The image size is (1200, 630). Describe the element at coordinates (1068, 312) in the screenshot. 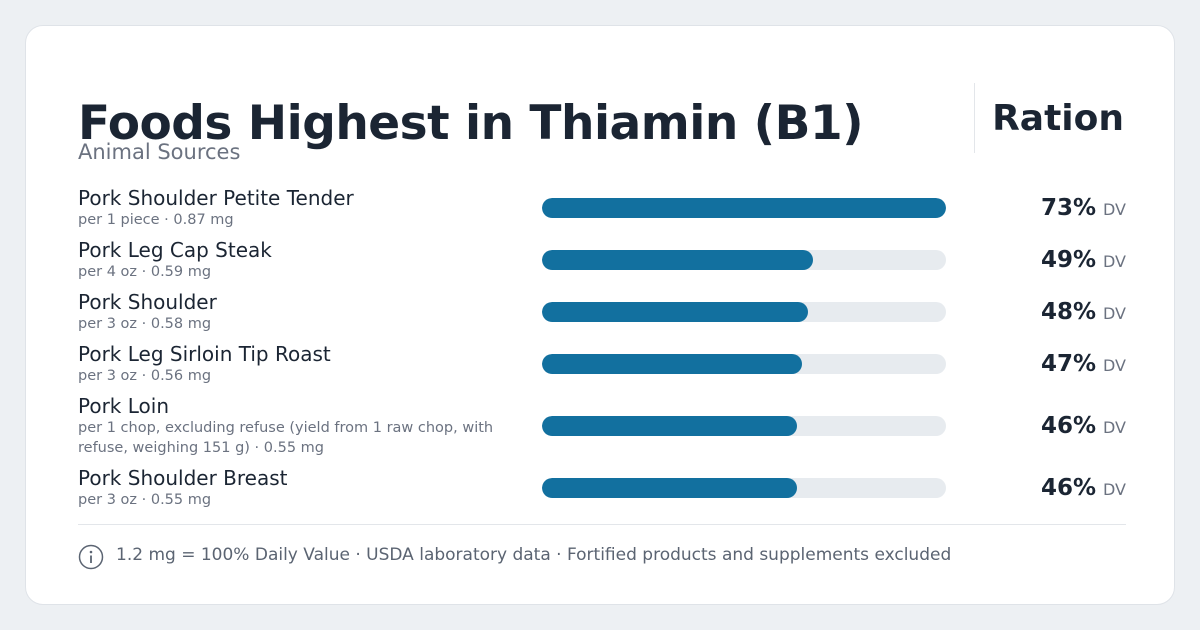

I see `percent-label: 48%` at that location.